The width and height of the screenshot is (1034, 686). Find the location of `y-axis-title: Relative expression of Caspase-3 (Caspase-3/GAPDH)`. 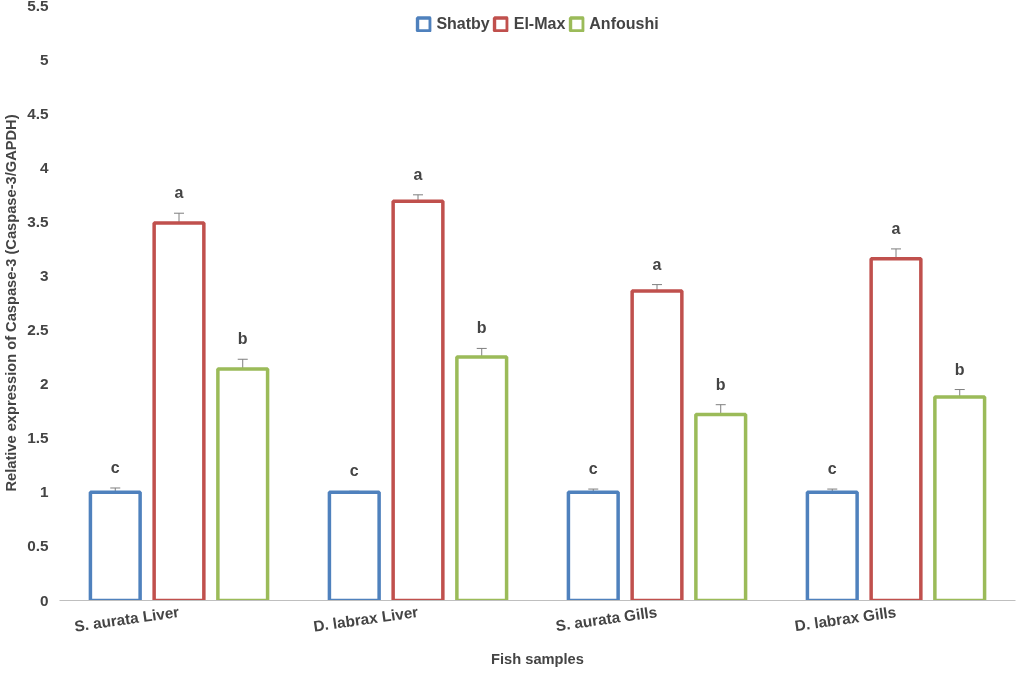

y-axis-title: Relative expression of Caspase-3 (Caspase-3/GAPDH) is located at coordinates (11, 303).